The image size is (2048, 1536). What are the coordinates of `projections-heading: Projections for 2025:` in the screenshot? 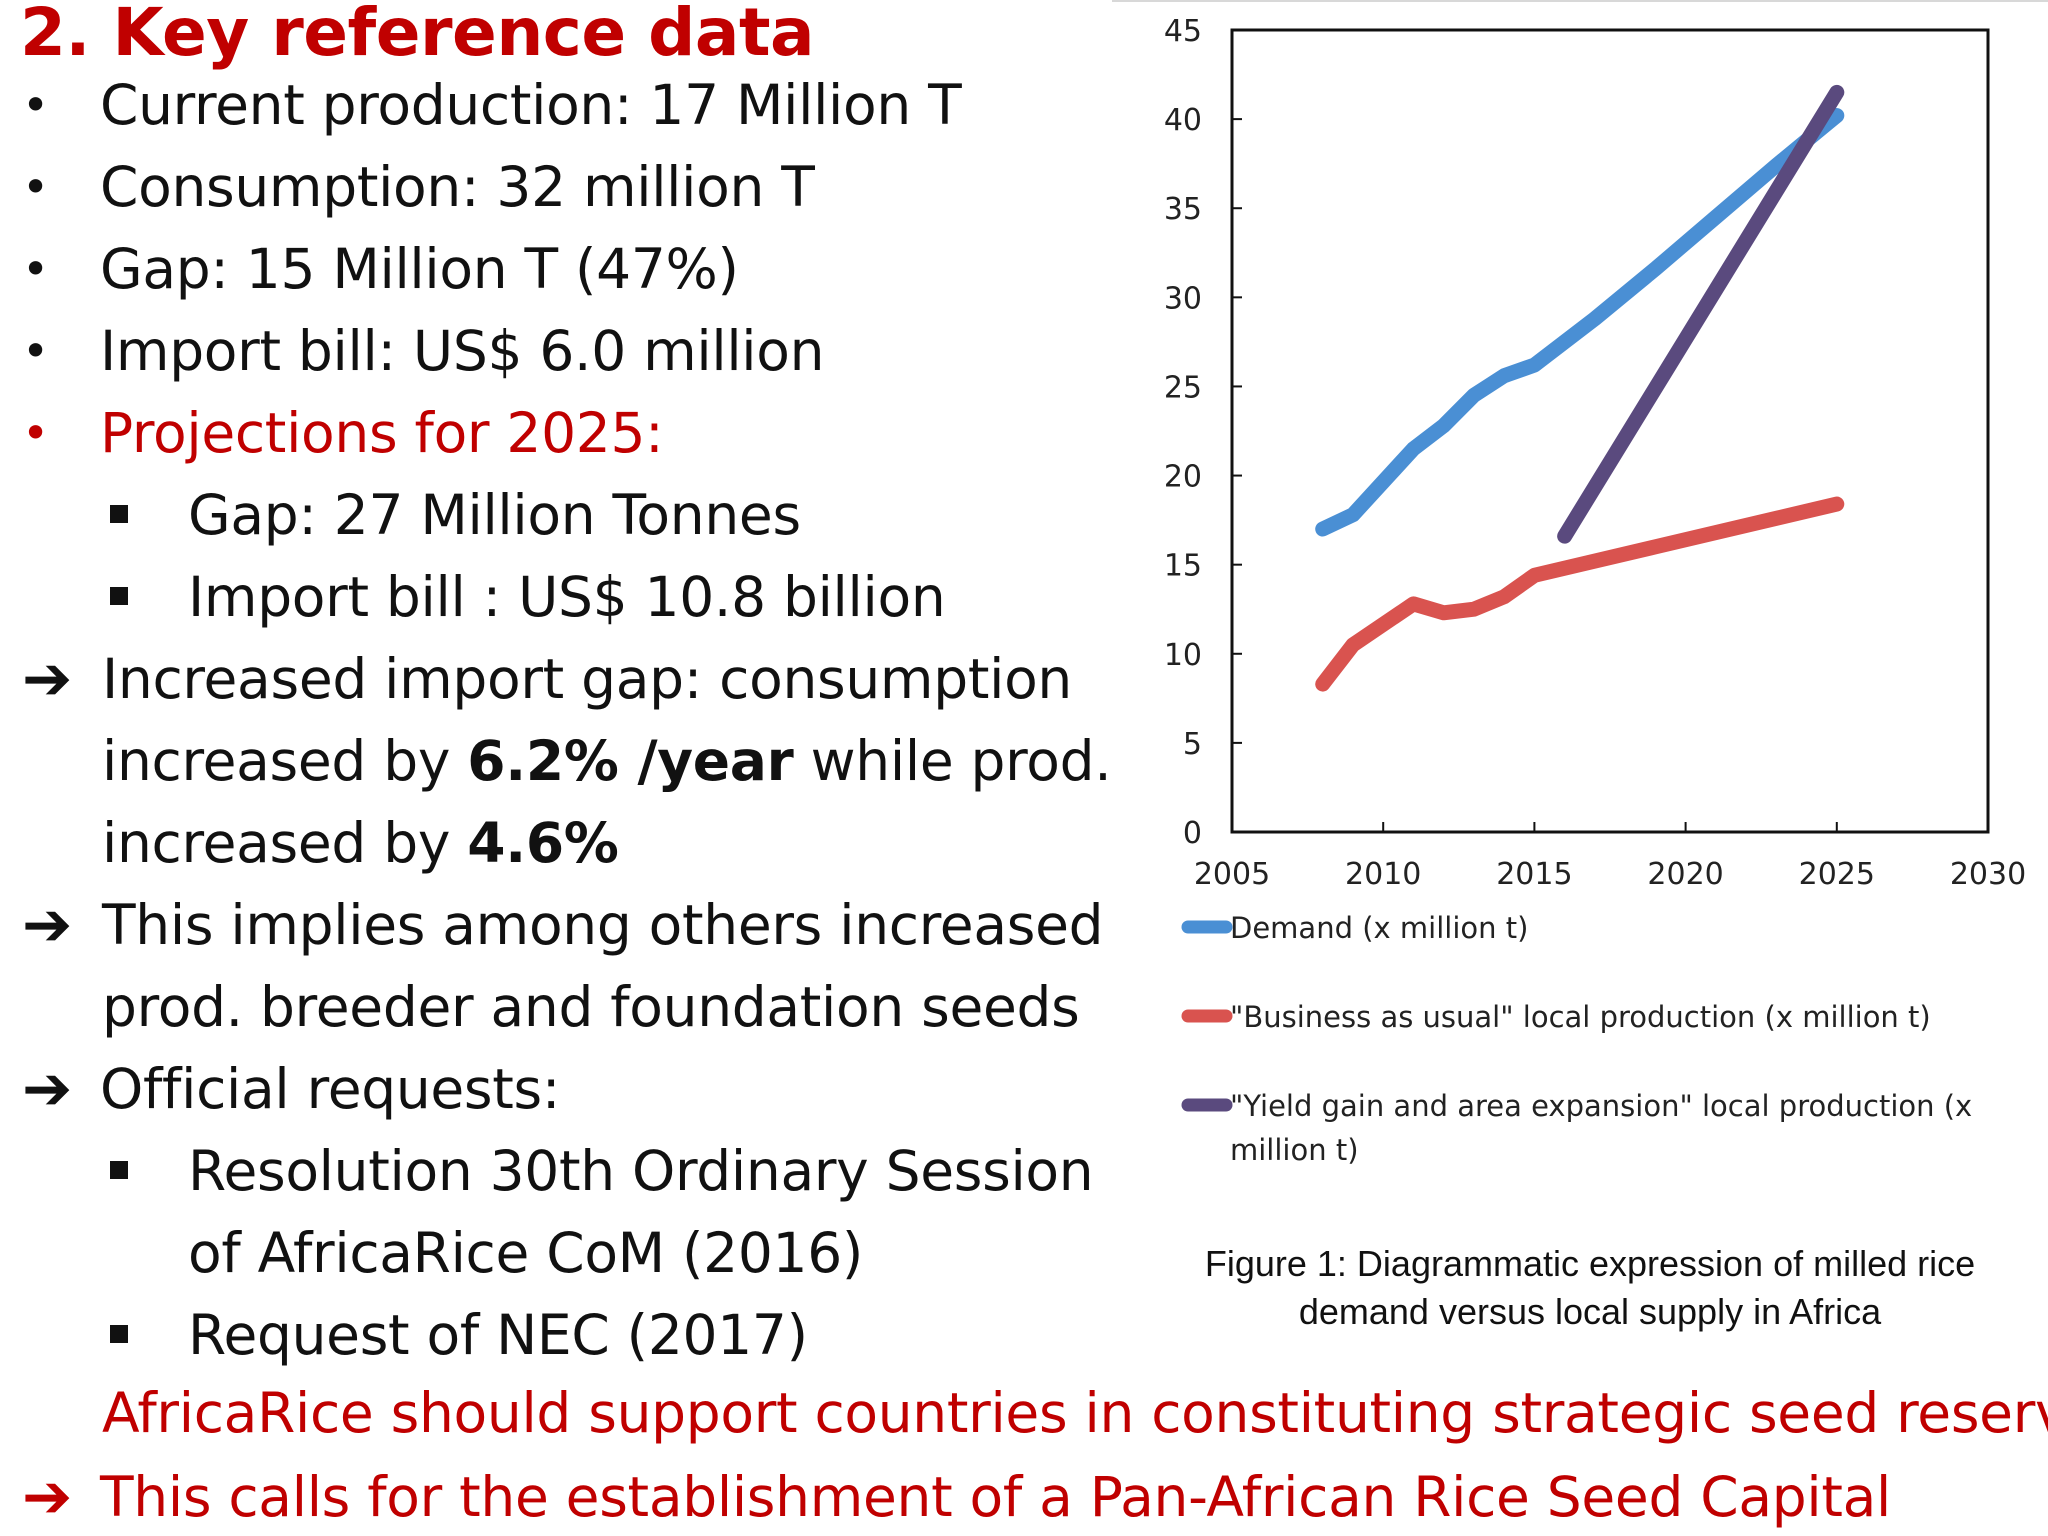 It's located at (382, 433).